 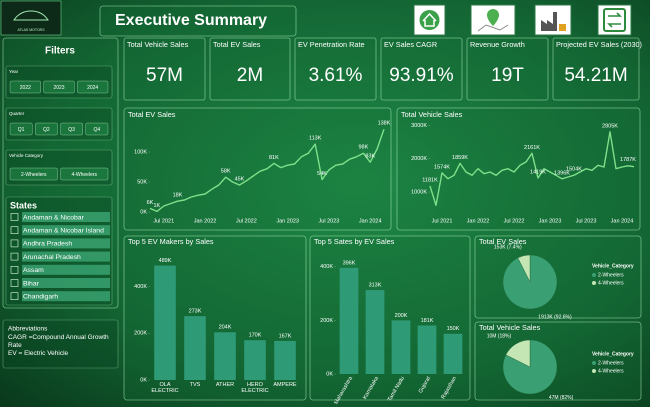 I want to click on kpi-value: 54.21M, so click(x=595, y=75).